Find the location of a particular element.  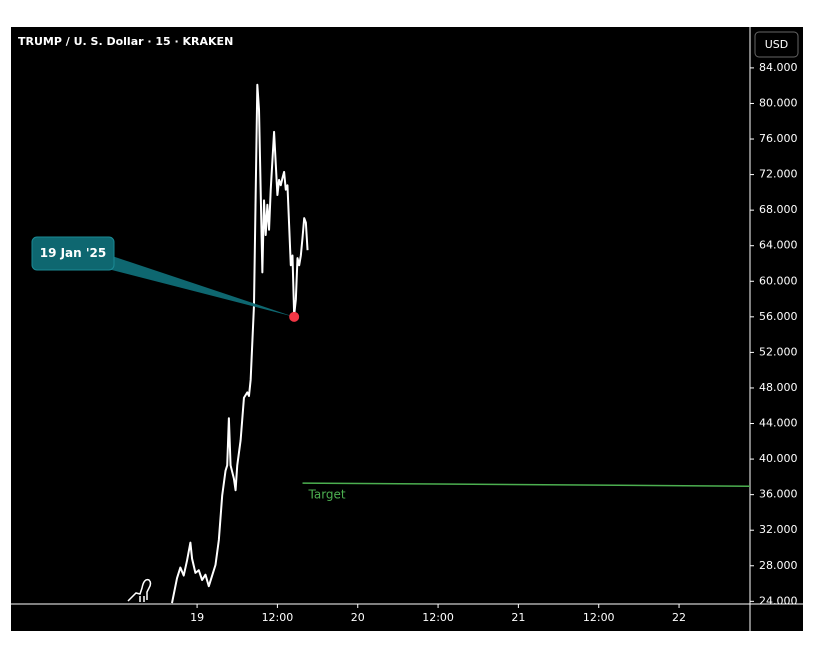

x-tick-label: 21 is located at coordinates (518, 617).